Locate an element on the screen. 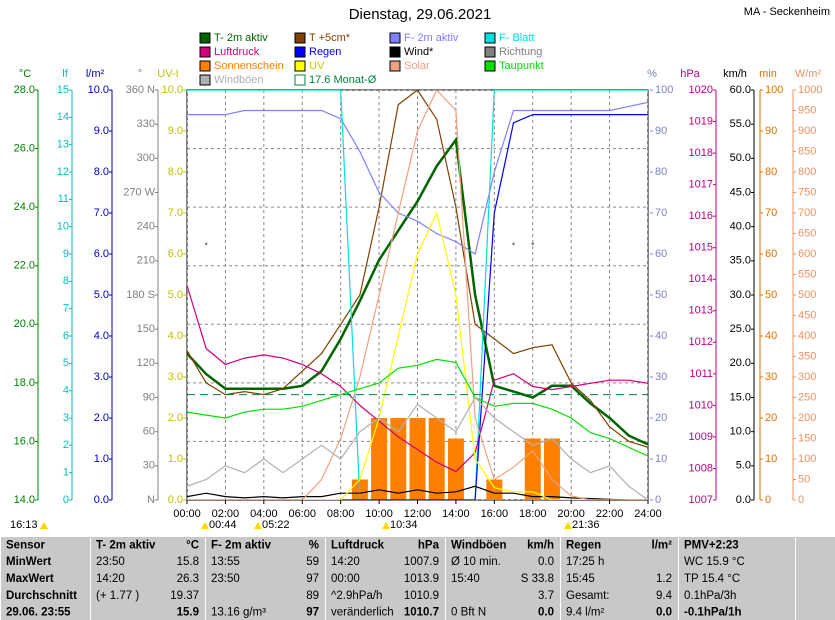 Image resolution: width=835 pixels, height=620 pixels. cell-text: 0.1hPa/3h is located at coordinates (710, 596).